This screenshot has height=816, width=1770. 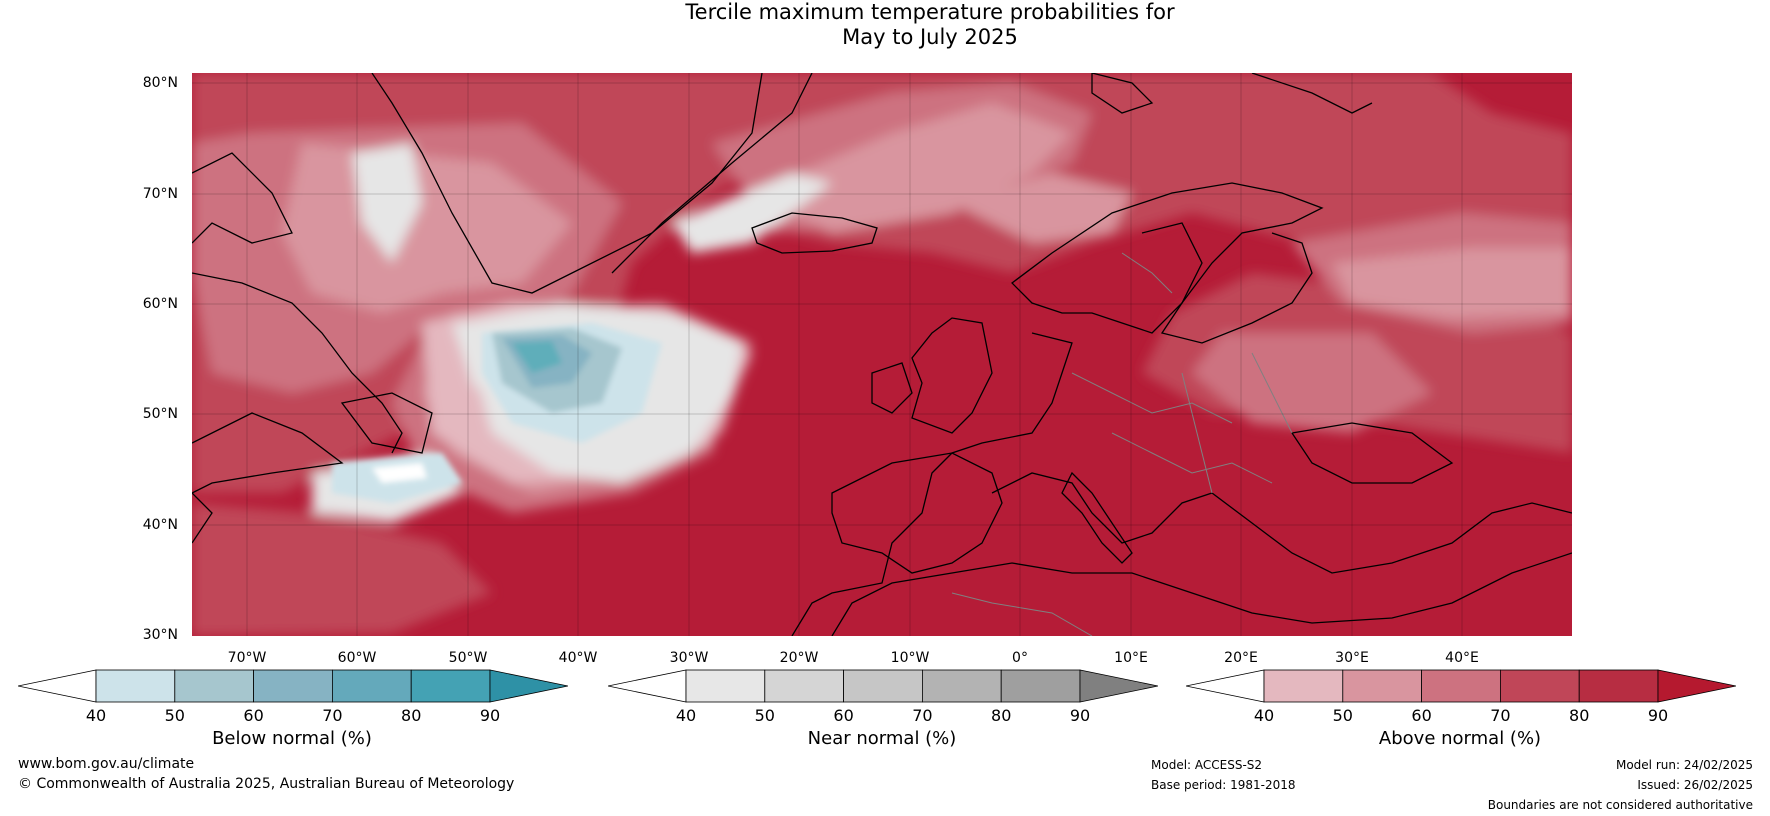 I want to click on title-line-2: May to July 2025, so click(x=930, y=37).